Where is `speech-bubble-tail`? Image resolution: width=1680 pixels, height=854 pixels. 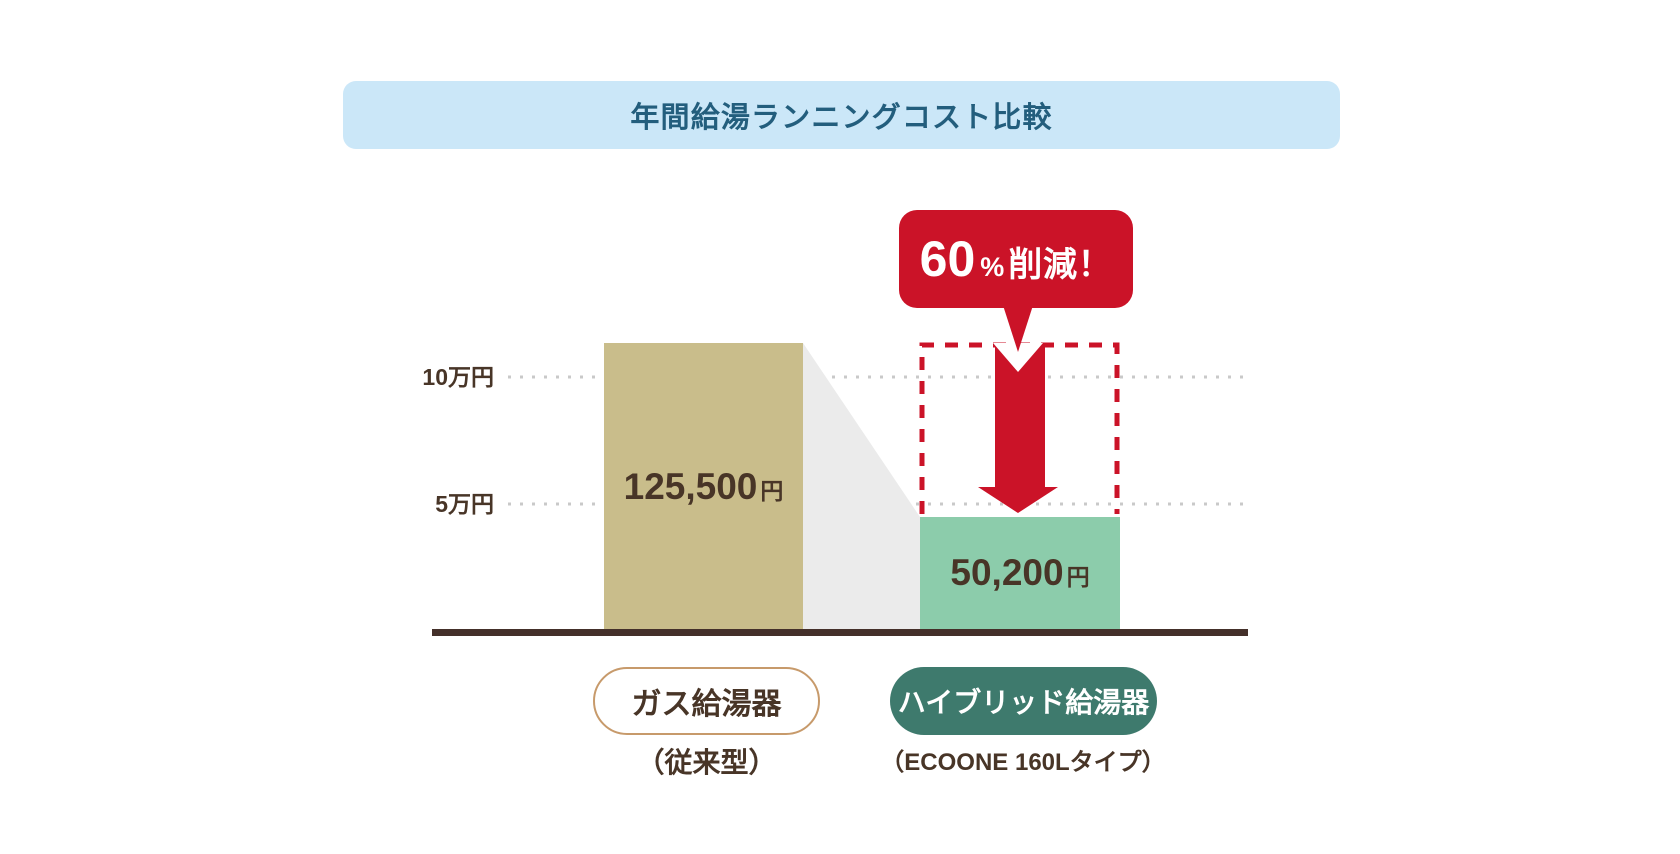 speech-bubble-tail is located at coordinates (1018, 324).